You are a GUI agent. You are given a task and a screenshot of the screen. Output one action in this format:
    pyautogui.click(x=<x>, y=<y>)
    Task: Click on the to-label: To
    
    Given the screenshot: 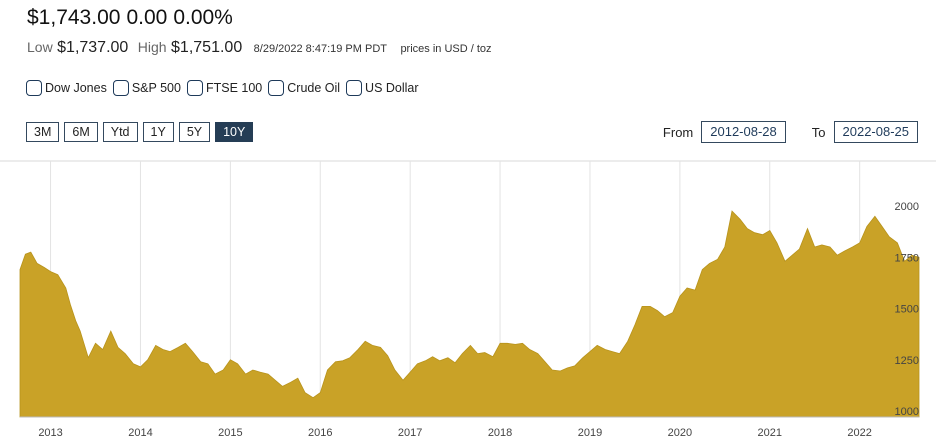 What is the action you would take?
    pyautogui.click(x=818, y=132)
    